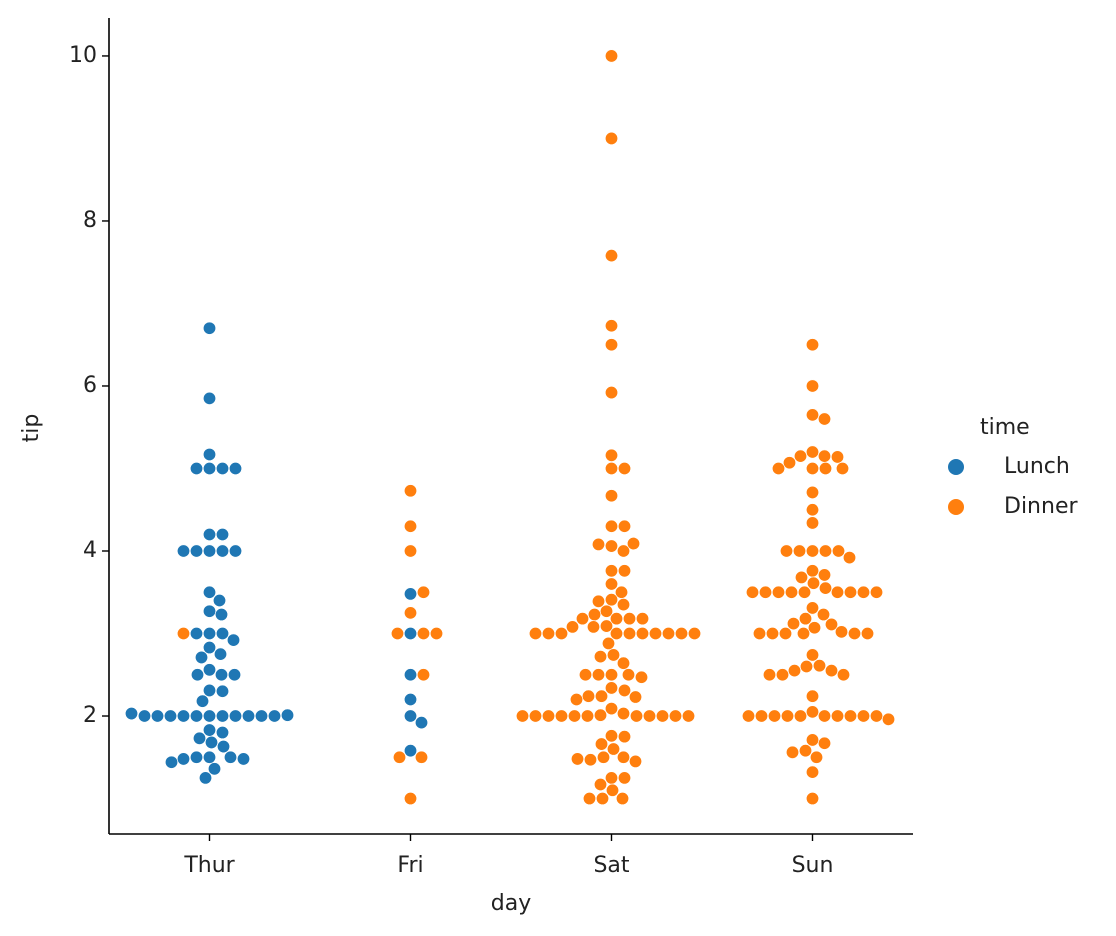 The width and height of the screenshot is (1116, 936). I want to click on legend-label: Dinner, so click(1041, 506).